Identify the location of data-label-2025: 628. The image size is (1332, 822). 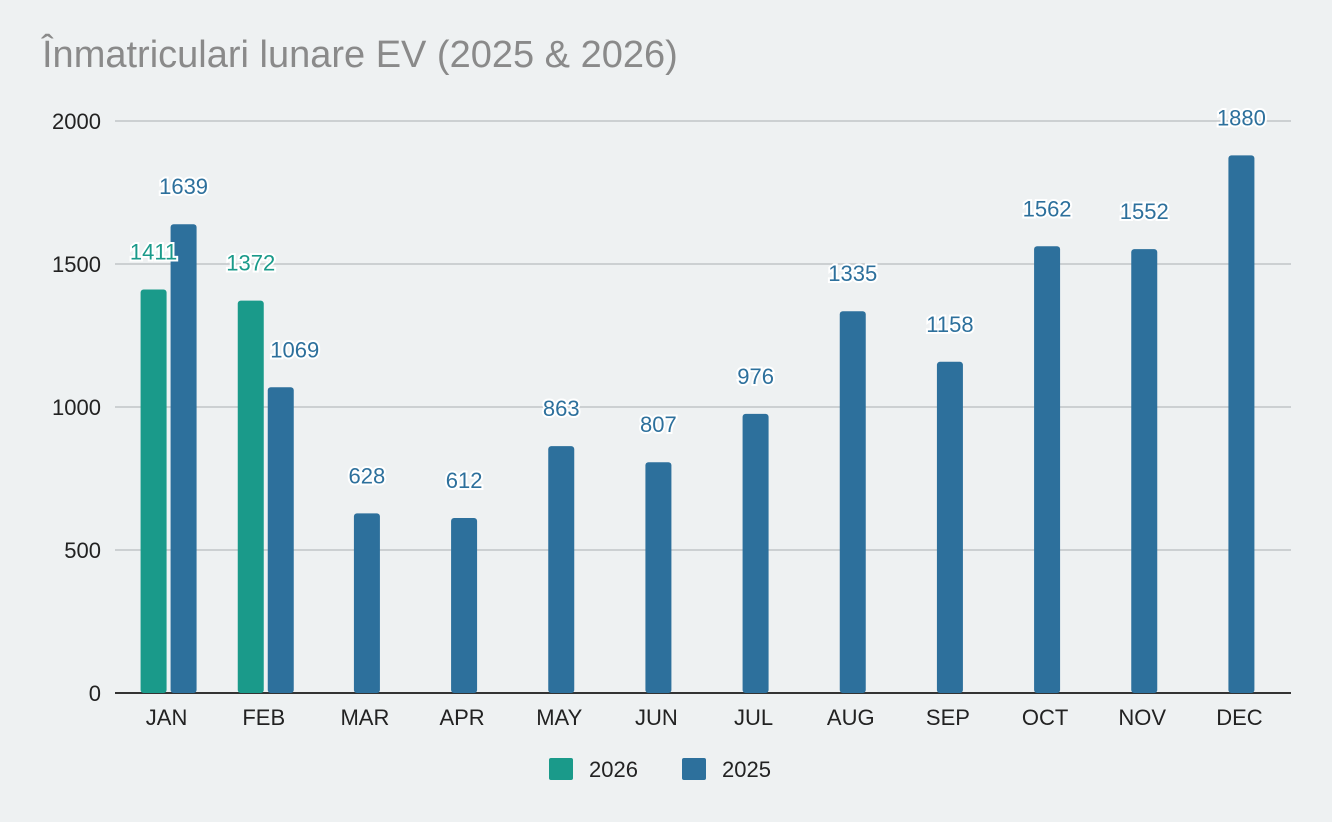
(367, 475).